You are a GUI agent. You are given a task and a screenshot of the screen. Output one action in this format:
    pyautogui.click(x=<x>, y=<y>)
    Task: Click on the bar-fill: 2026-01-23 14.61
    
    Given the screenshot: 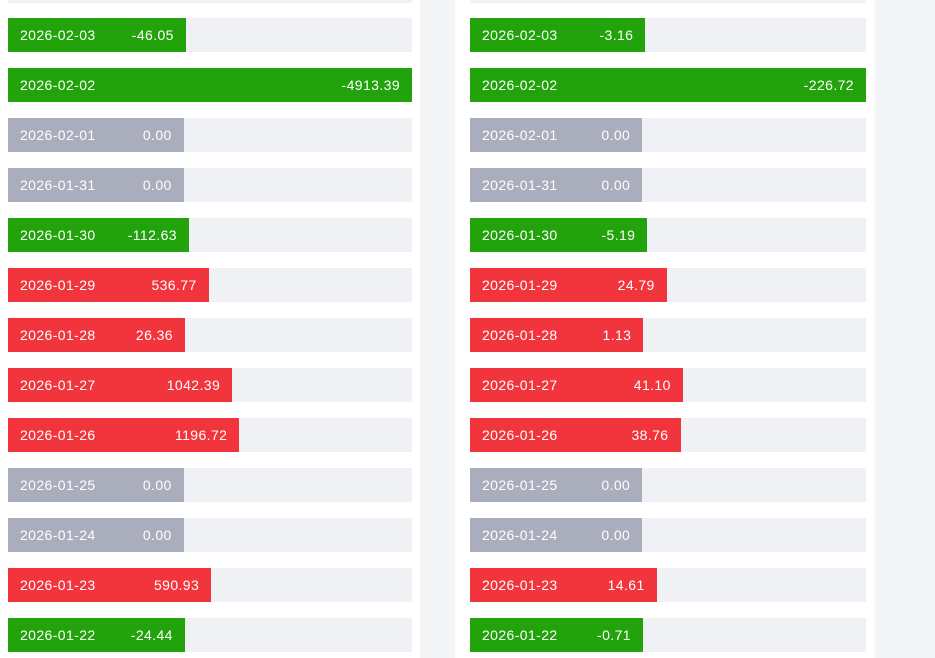 What is the action you would take?
    pyautogui.click(x=563, y=585)
    